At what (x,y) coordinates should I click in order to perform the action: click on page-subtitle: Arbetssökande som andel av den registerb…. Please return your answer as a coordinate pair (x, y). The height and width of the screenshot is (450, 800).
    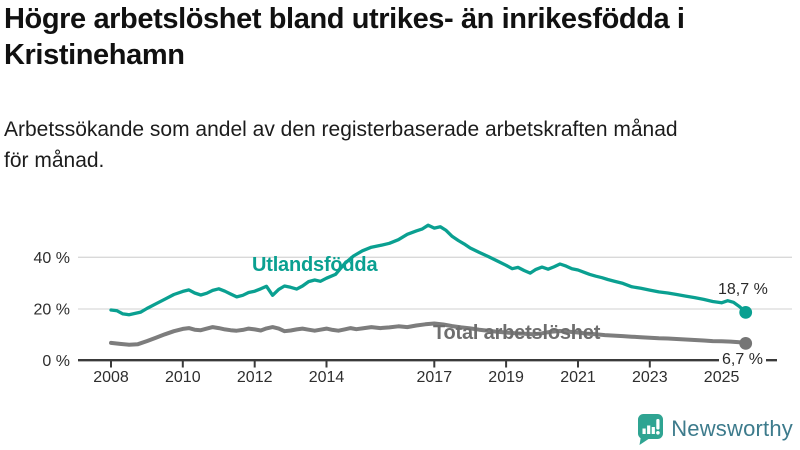
    Looking at the image, I should click on (341, 145).